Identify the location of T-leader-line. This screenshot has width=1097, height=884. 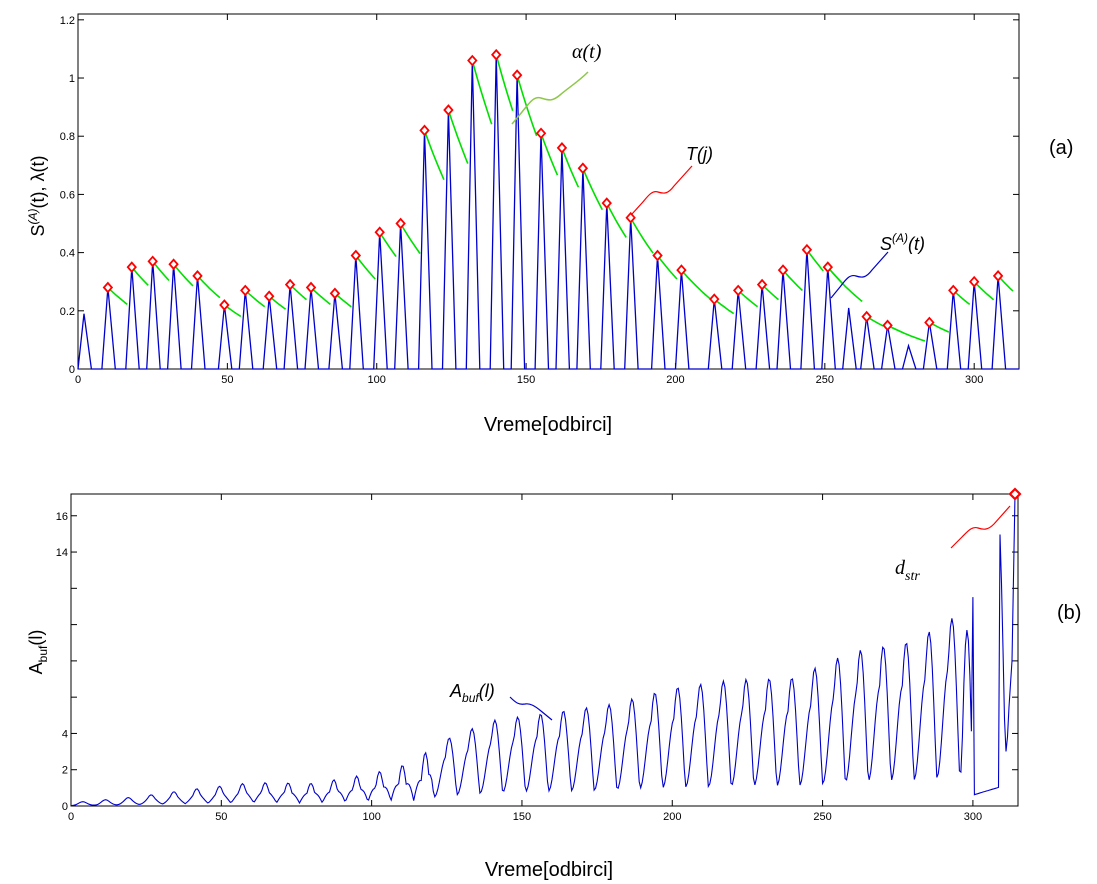
(662, 190).